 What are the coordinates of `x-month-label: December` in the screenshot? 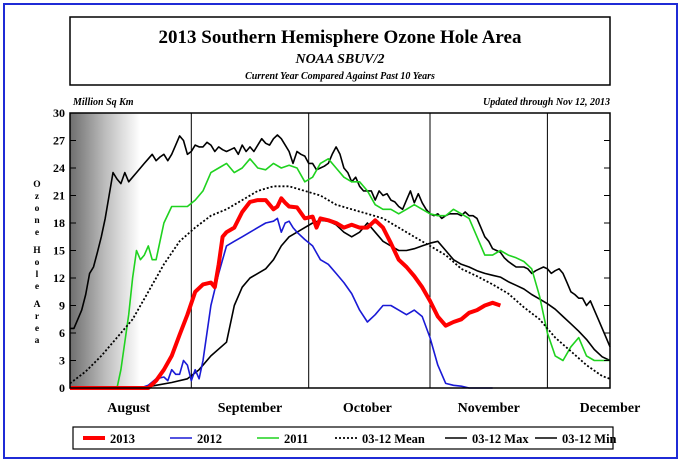 It's located at (610, 408).